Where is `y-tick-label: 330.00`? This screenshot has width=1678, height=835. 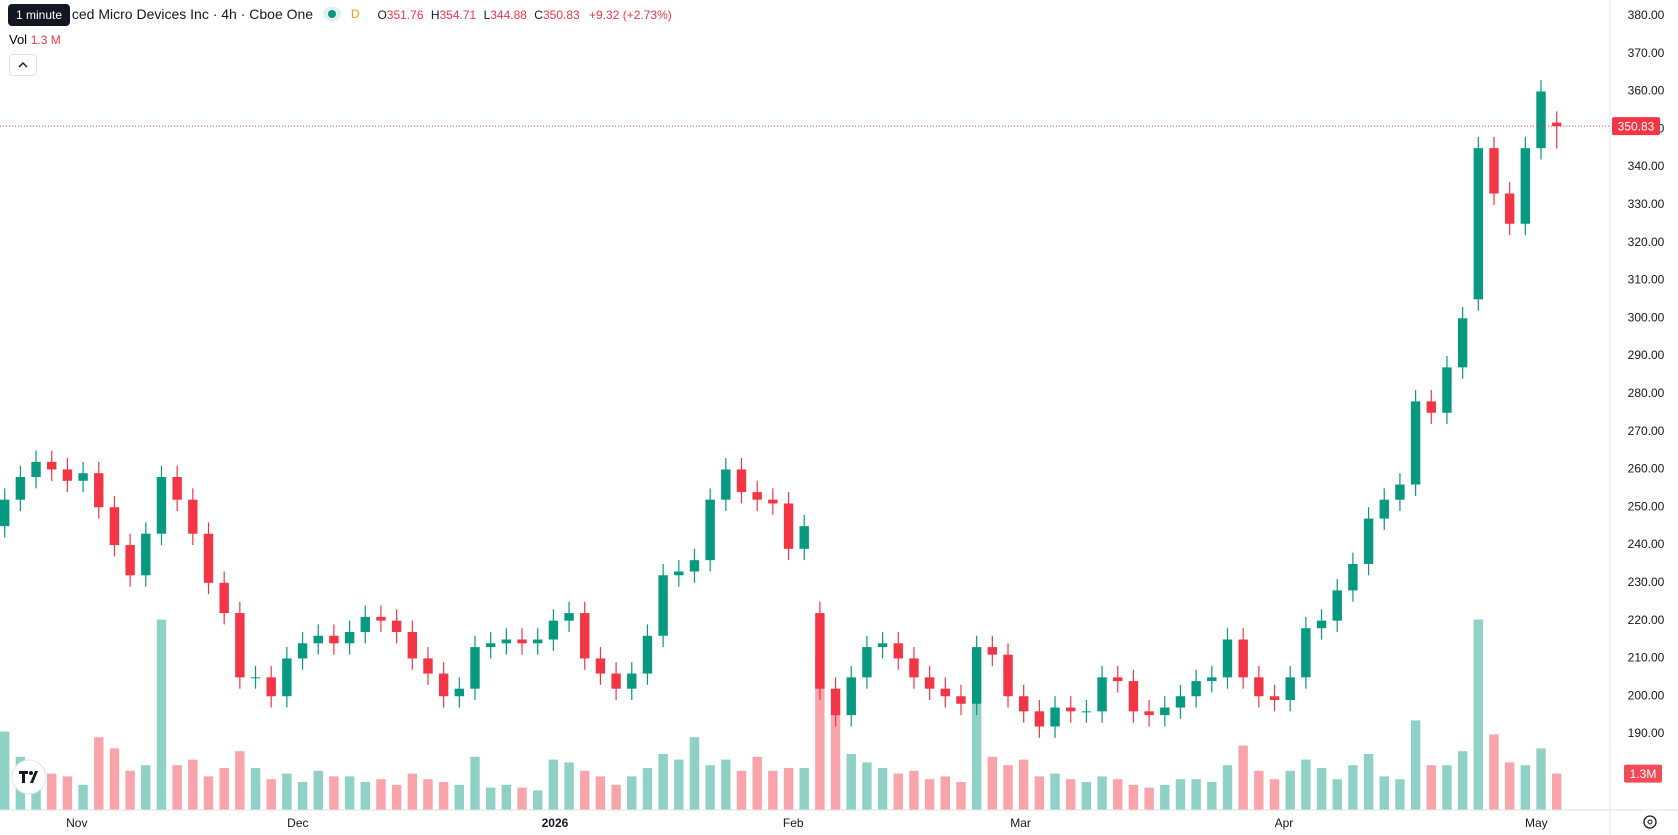
y-tick-label: 330.00 is located at coordinates (1646, 204).